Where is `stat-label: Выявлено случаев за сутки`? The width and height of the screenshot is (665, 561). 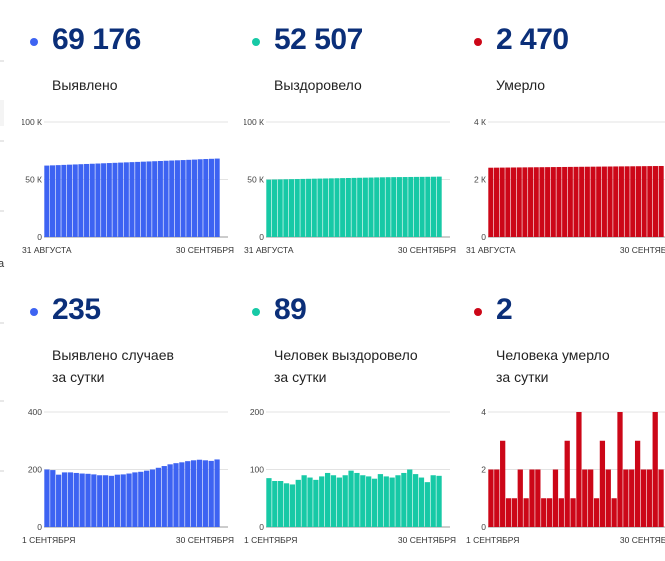
stat-label: Выявлено случаев за сутки is located at coordinates (113, 366).